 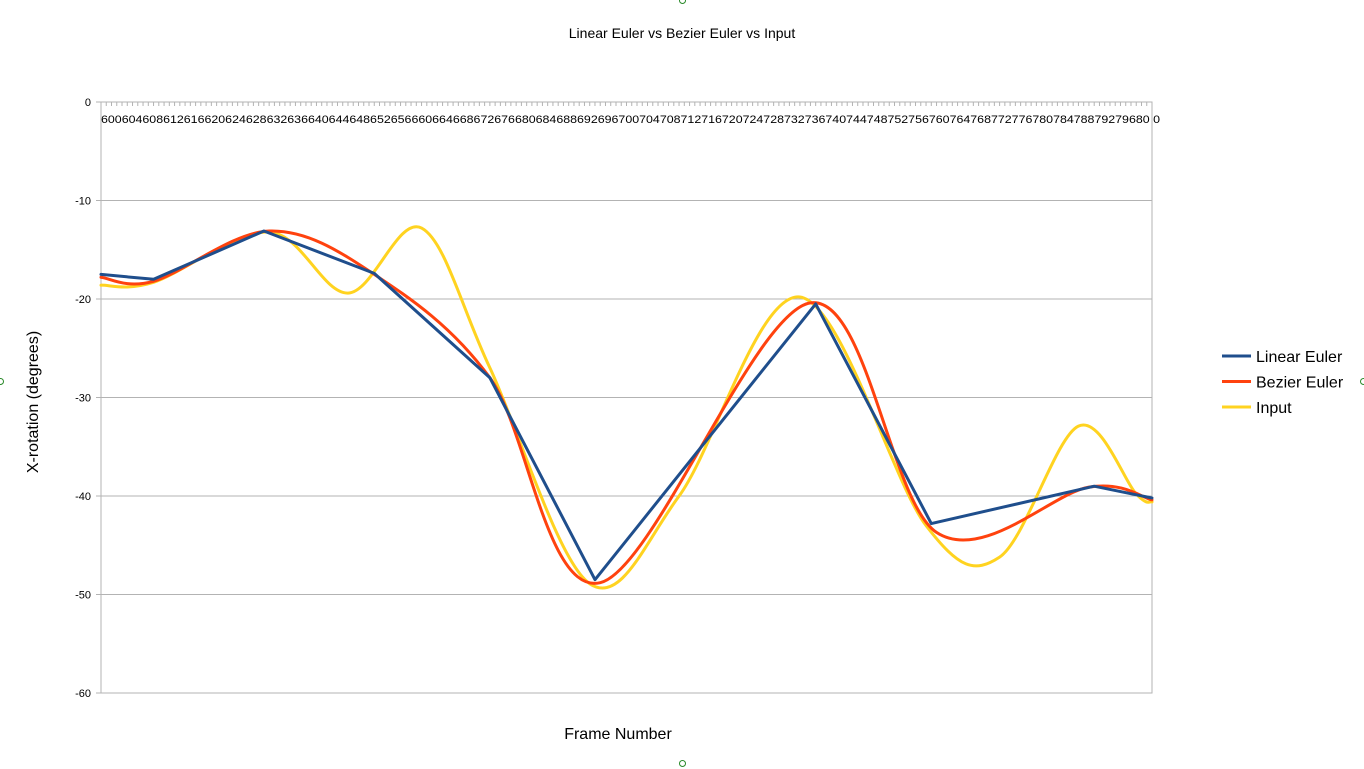 What do you see at coordinates (1300, 383) in the screenshot?
I see `legend-label: Bezier Euler` at bounding box center [1300, 383].